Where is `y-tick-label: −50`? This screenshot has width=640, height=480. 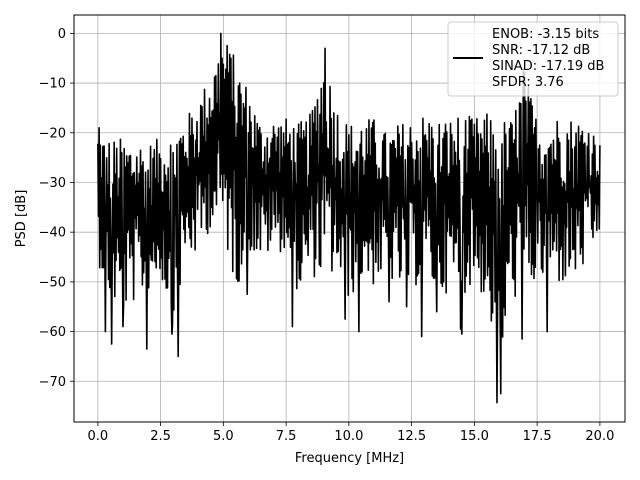
y-tick-label: −50 is located at coordinates (52, 282).